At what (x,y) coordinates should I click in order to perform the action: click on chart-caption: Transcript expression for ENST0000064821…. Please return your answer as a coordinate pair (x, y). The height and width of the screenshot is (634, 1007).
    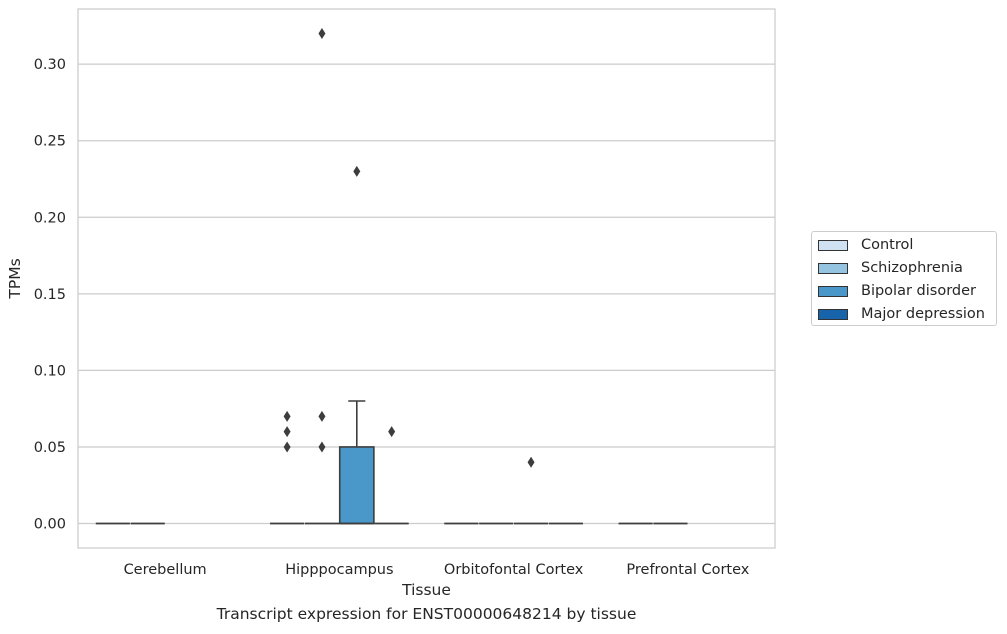
    Looking at the image, I should click on (426, 614).